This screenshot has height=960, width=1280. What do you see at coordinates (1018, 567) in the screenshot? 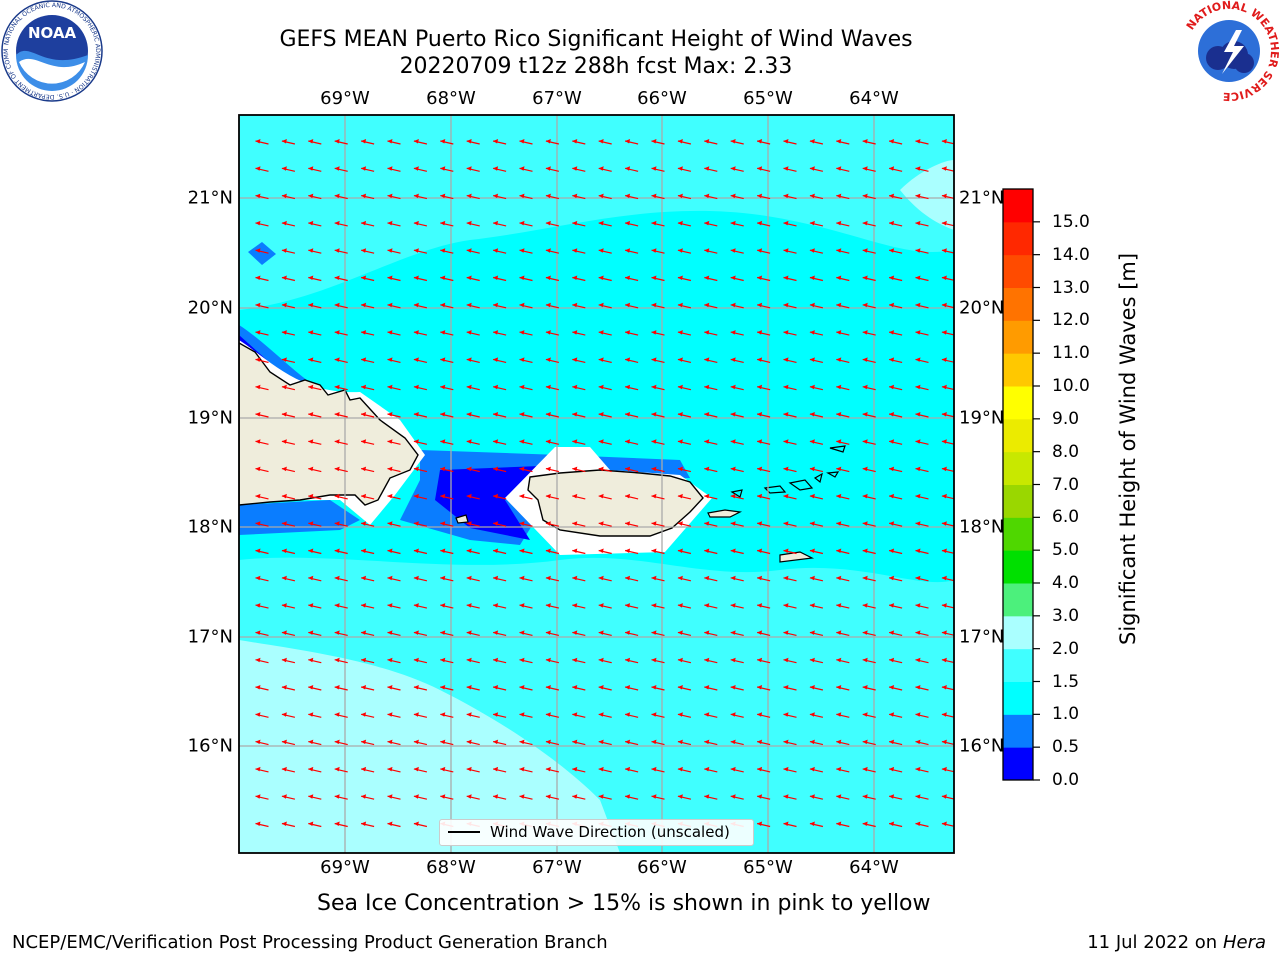
I see `colorbar-segment` at bounding box center [1018, 567].